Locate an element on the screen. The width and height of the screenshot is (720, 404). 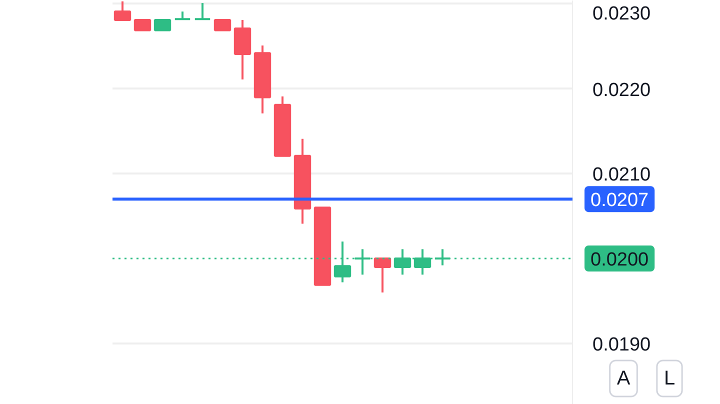
text: A is located at coordinates (623, 379).